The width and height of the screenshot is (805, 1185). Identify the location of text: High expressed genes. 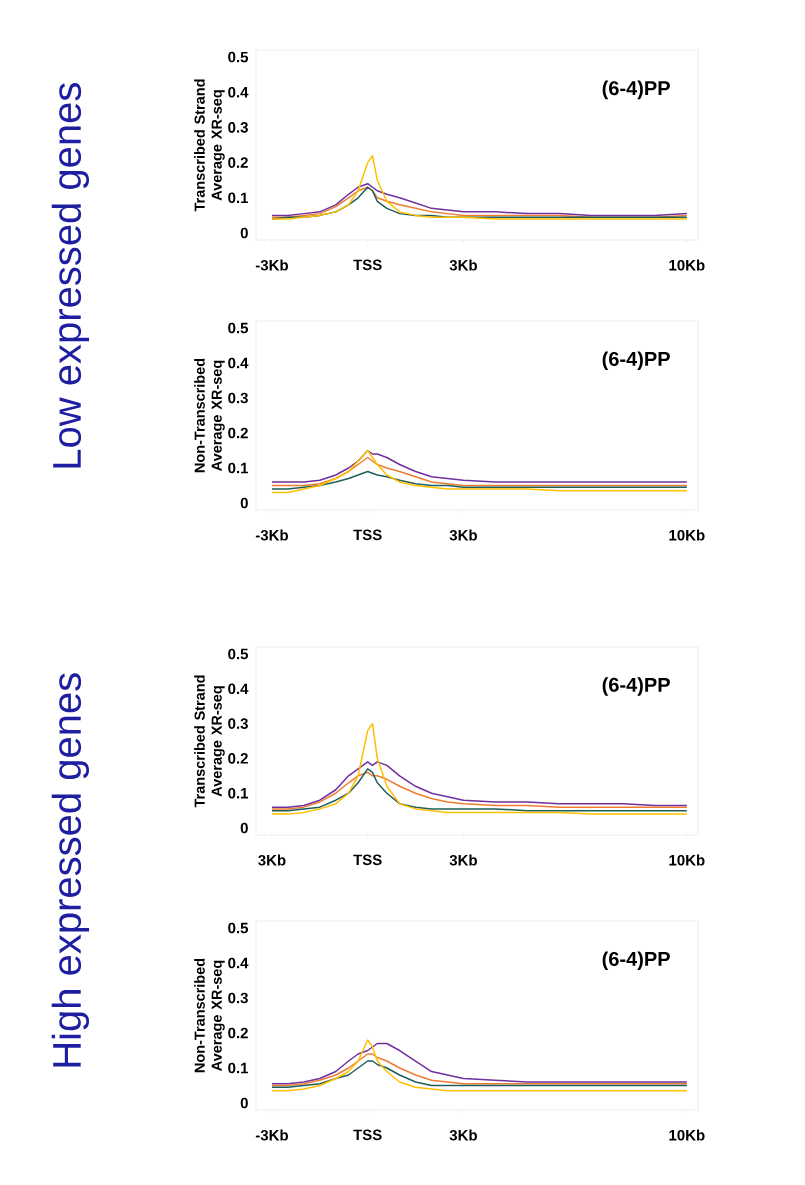
(70, 870).